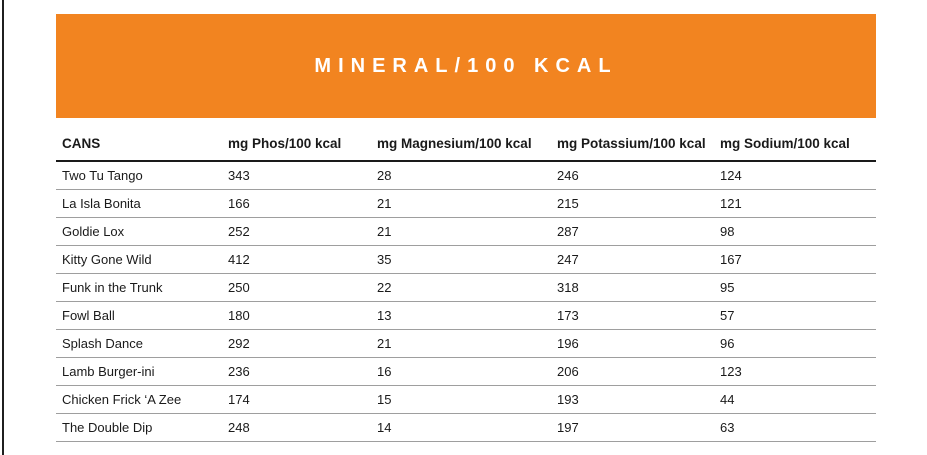 This screenshot has width=927, height=455. I want to click on value-cell: 292, so click(302, 343).